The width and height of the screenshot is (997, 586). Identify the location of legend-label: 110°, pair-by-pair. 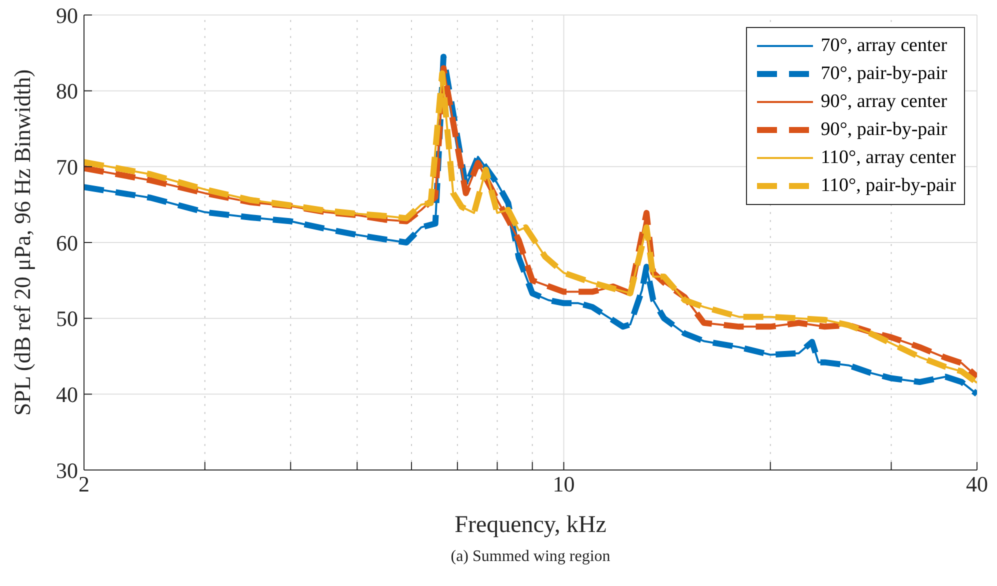
(888, 186).